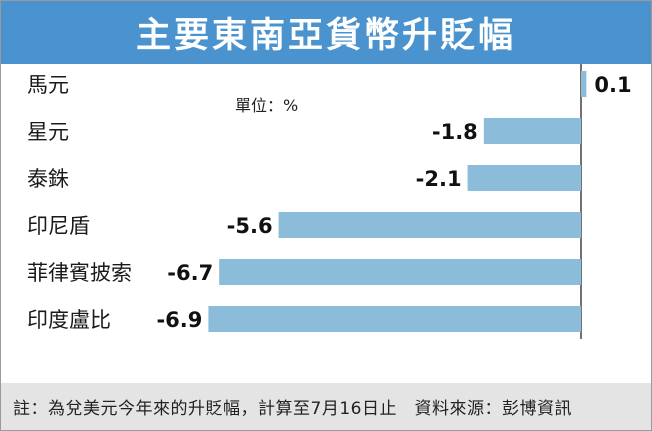 Image resolution: width=652 pixels, height=431 pixels. Describe the element at coordinates (79, 273) in the screenshot. I see `category-label: 菲律賓披索` at that location.